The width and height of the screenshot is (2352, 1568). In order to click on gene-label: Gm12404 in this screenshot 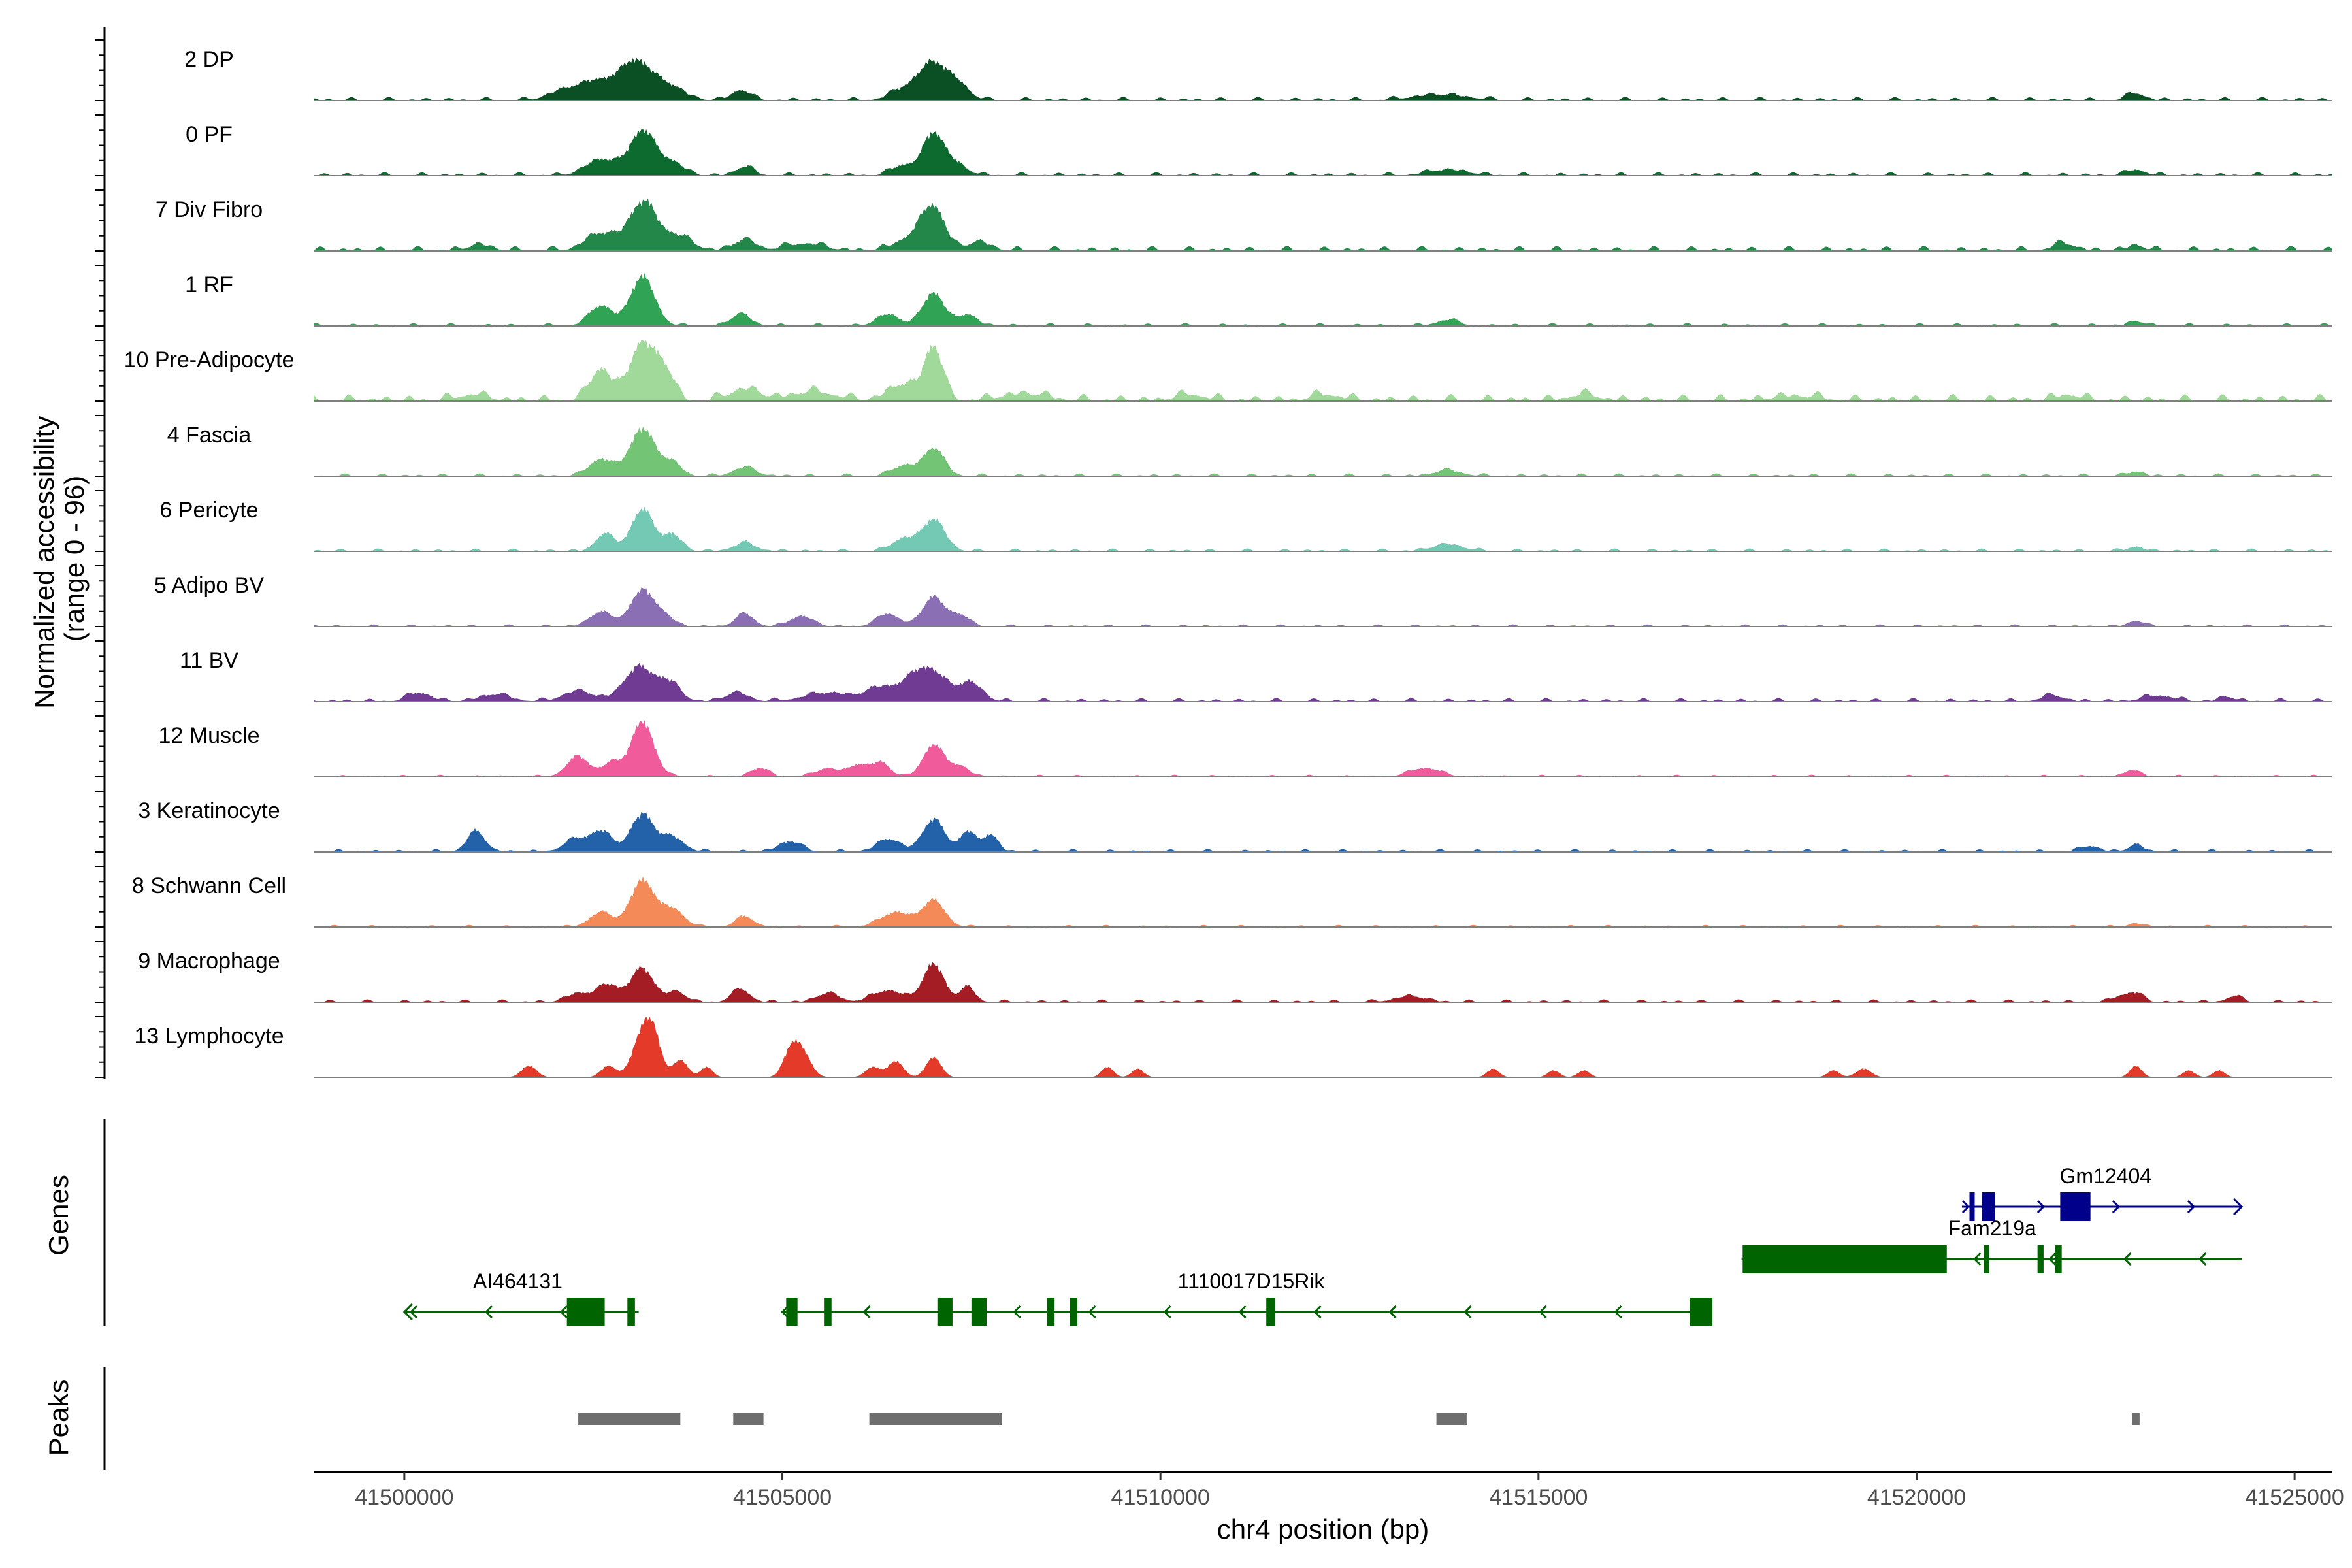, I will do `click(2106, 1176)`.